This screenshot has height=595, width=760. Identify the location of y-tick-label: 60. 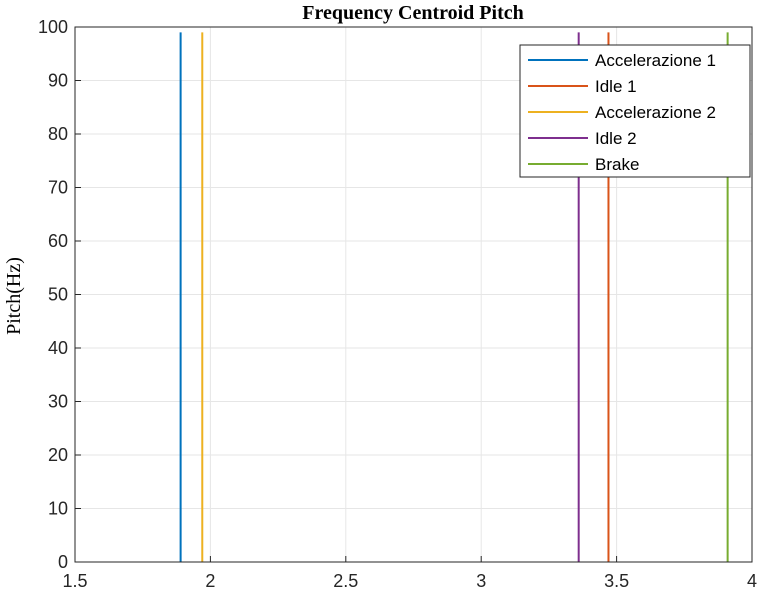
(58, 241).